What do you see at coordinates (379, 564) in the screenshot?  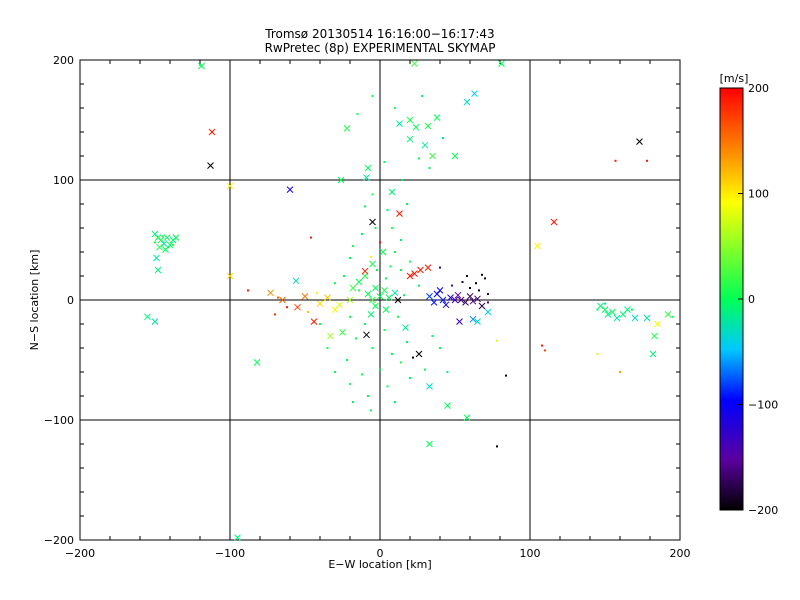 I see `x-axis-label: E−W location [km]` at bounding box center [379, 564].